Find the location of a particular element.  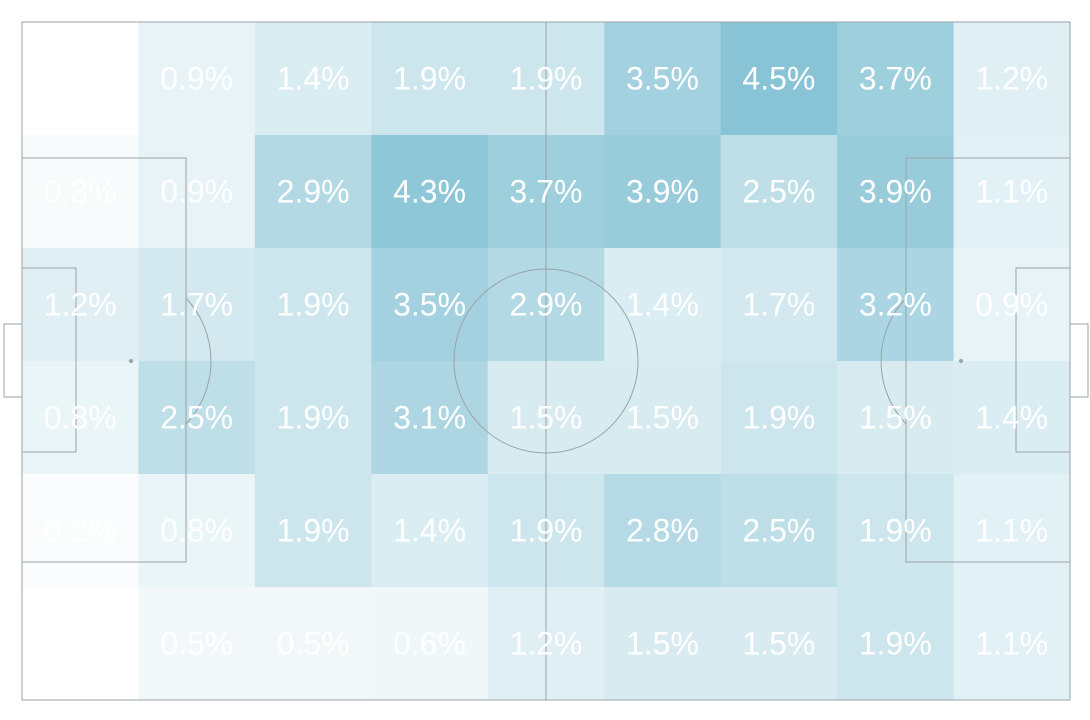

heatmap-cell-r0-c6 is located at coordinates (779, 79).